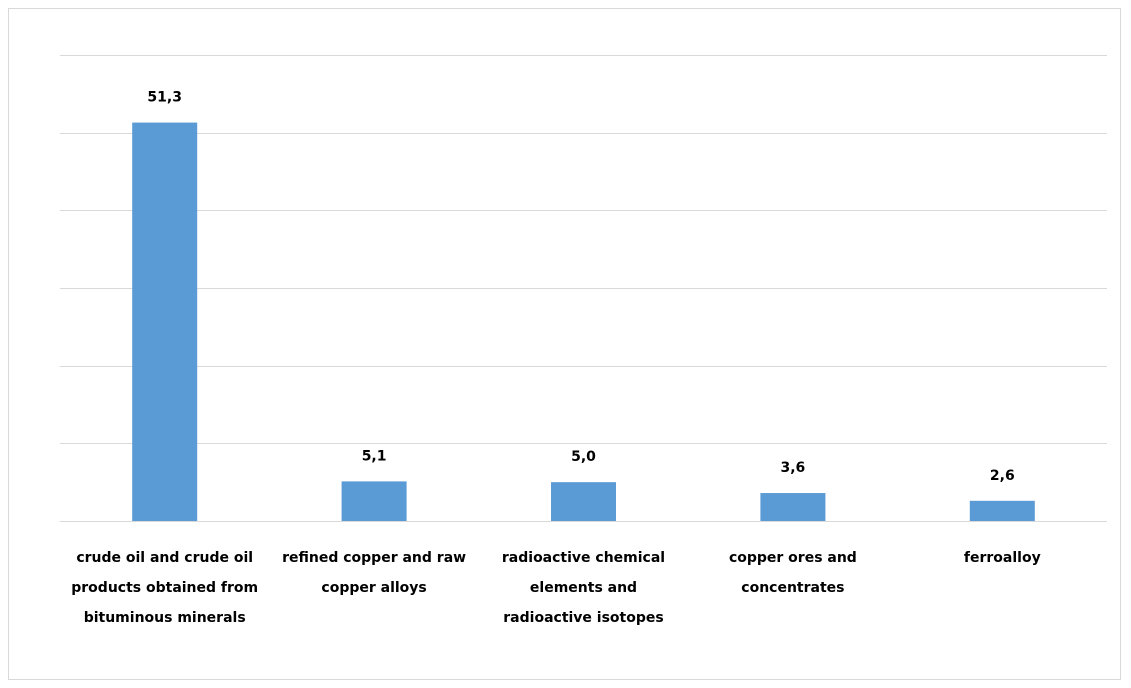 This screenshot has width=1131, height=688. What do you see at coordinates (165, 618) in the screenshot?
I see `category-label-line: bituminous minerals` at bounding box center [165, 618].